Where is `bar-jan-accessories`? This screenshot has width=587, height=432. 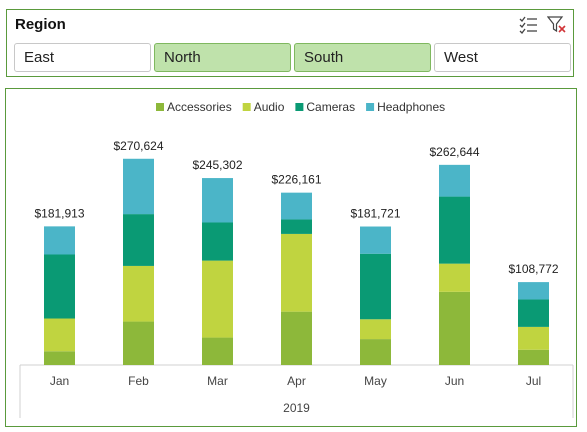 bar-jan-accessories is located at coordinates (59, 358).